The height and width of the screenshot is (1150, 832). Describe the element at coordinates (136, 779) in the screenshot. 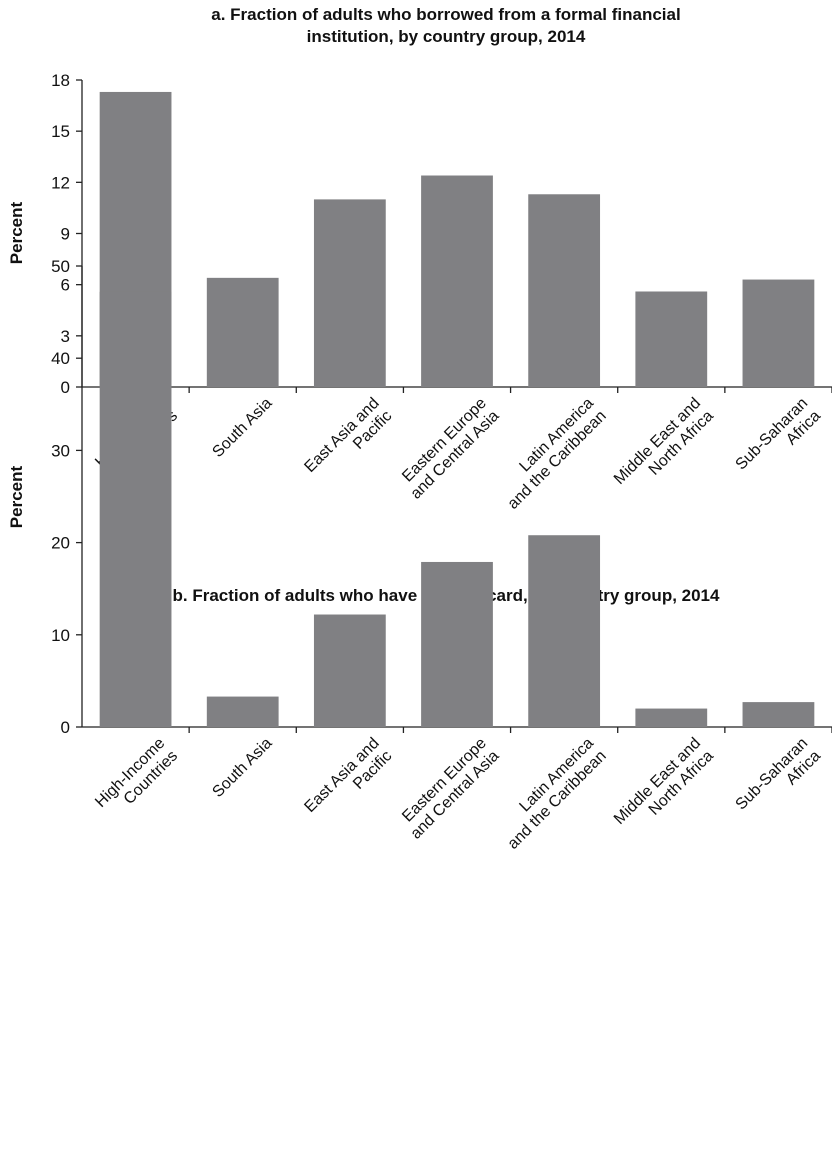

I see `chart-b-category-label: High-IncomeCountries` at that location.